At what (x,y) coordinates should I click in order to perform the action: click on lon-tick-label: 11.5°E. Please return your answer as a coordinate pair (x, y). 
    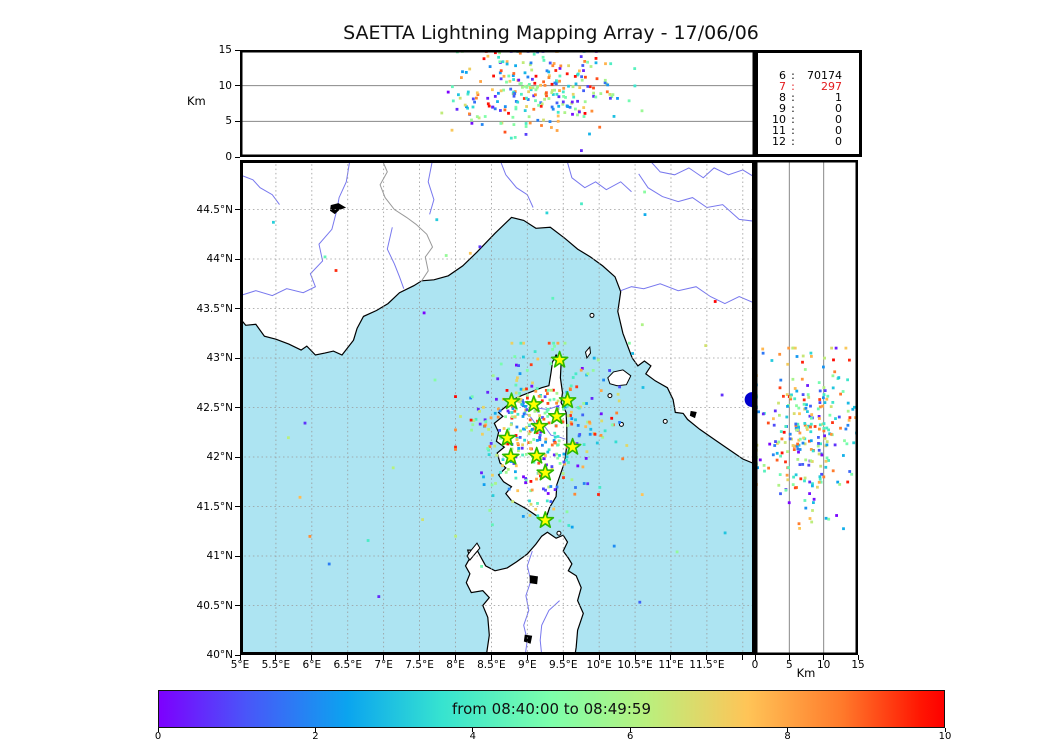
    Looking at the image, I should click on (707, 665).